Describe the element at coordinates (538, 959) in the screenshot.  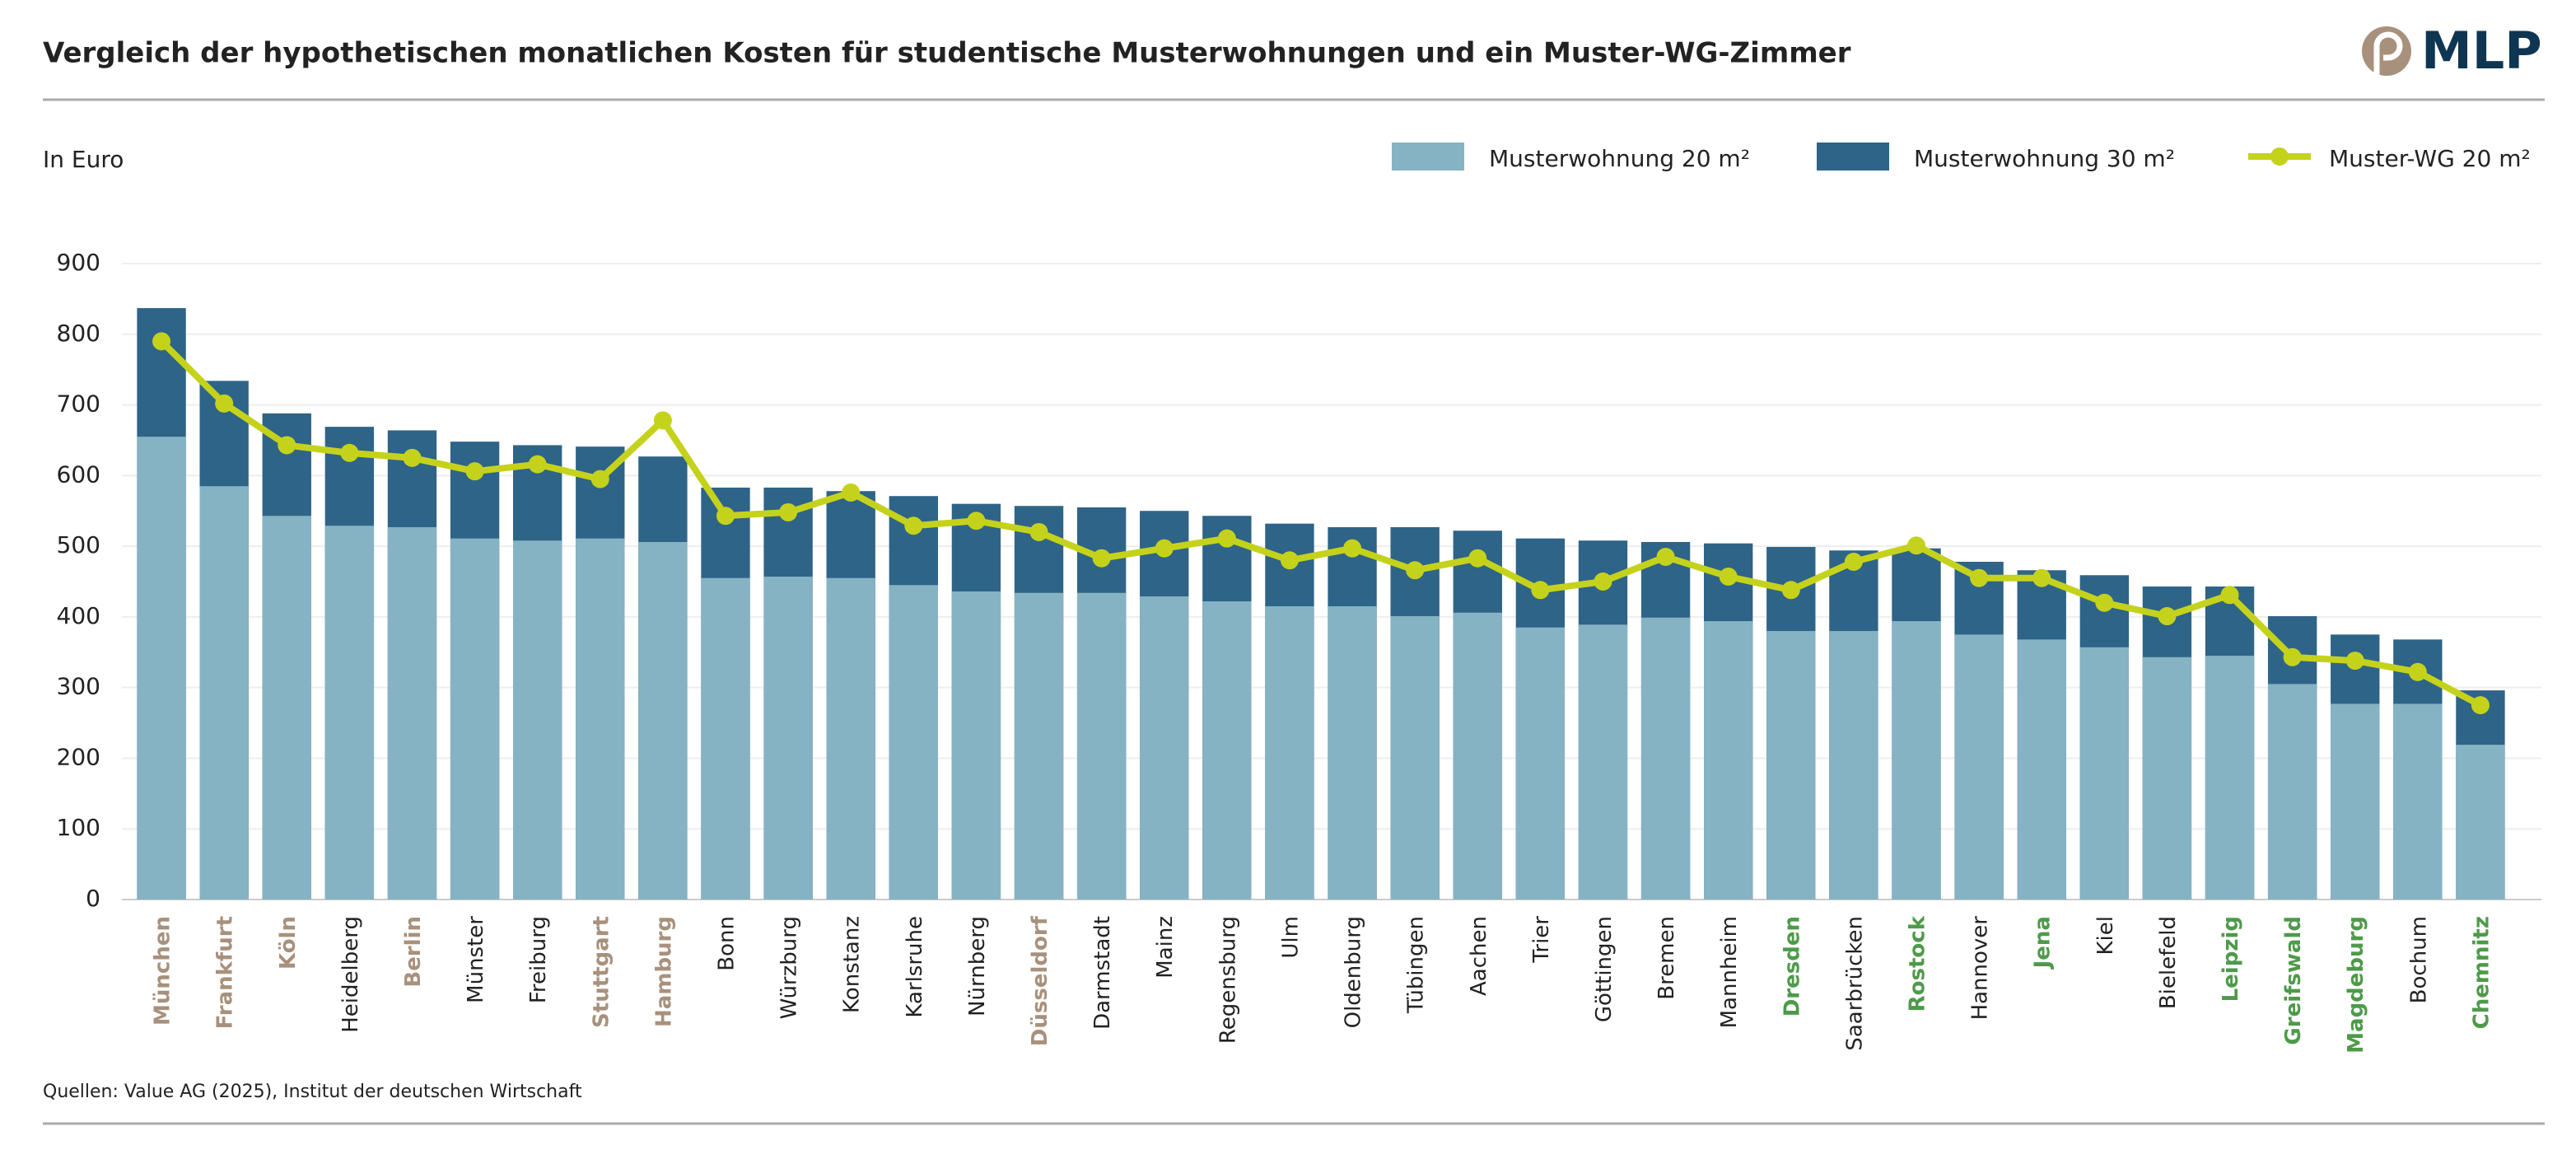
I see `x-tick-label: Freiburg` at that location.